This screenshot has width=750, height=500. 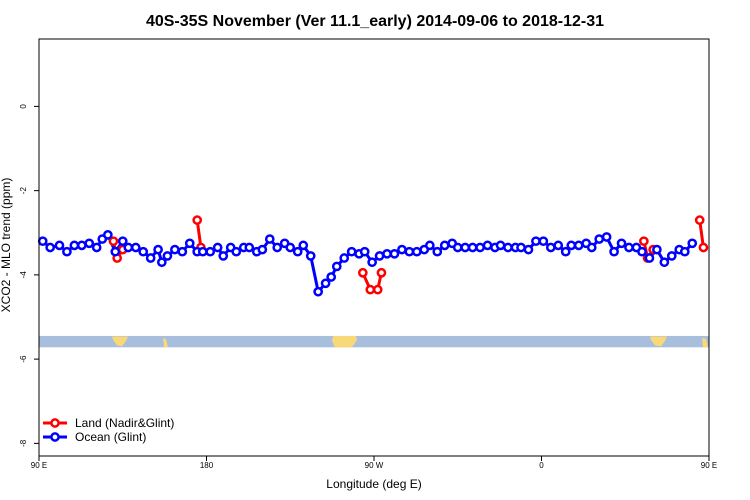 What do you see at coordinates (6, 245) in the screenshot?
I see `y-axis-label: XCO2 - MLO trend (ppm)` at bounding box center [6, 245].